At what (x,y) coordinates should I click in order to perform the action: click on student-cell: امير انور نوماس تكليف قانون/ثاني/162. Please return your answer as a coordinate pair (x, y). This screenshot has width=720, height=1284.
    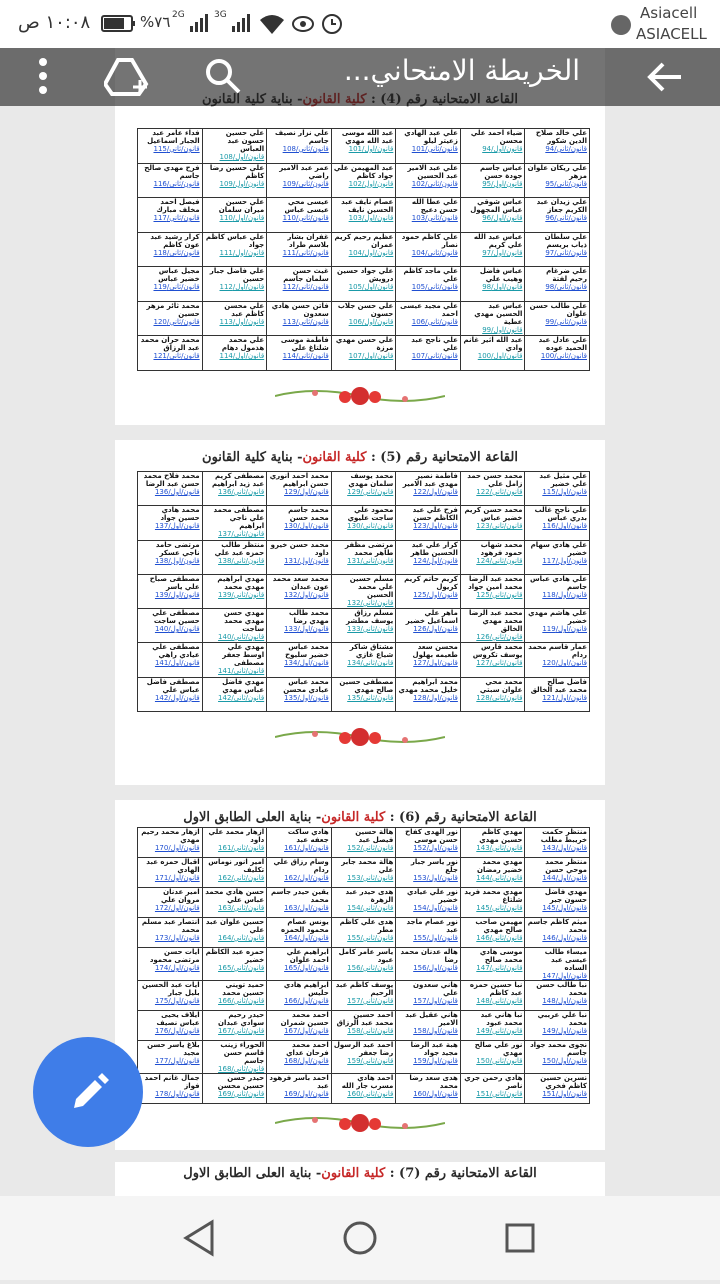
    Looking at the image, I should click on (234, 872).